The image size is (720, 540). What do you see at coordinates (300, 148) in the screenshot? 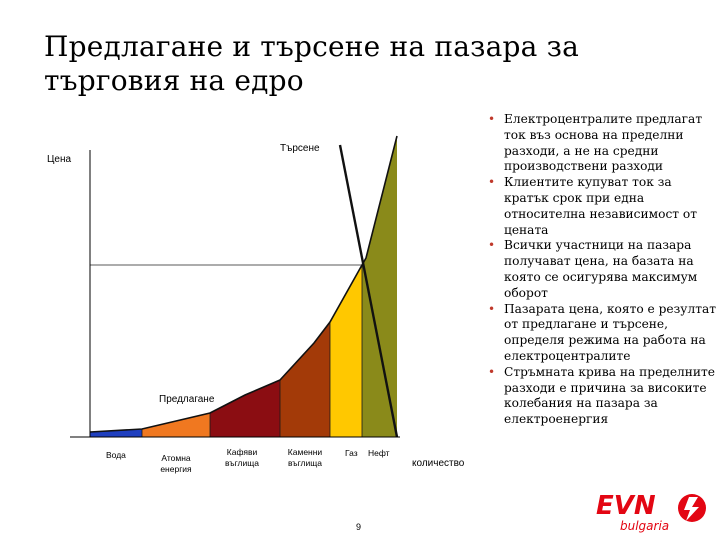
I see `demand-label: Търсене` at bounding box center [300, 148].